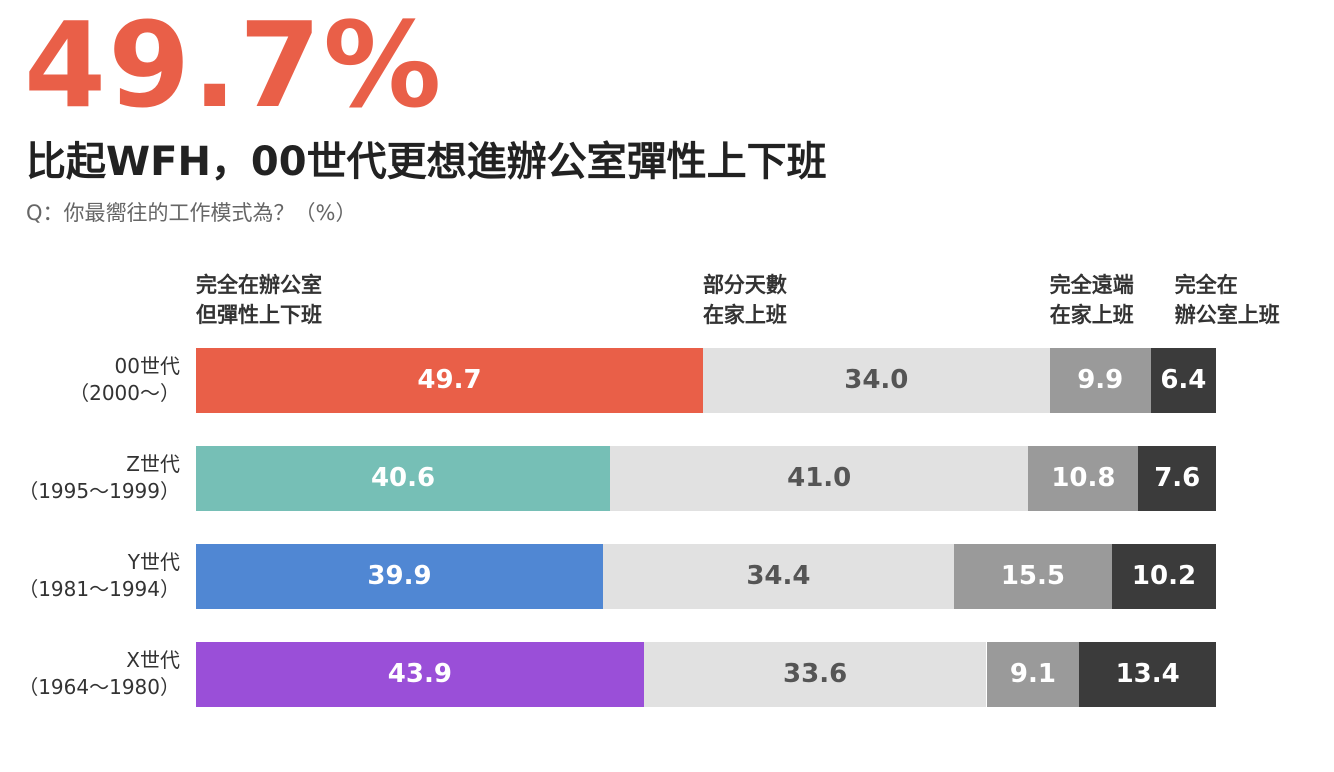 Image resolution: width=1334 pixels, height=772 pixels. What do you see at coordinates (124, 379) in the screenshot?
I see `category-label: 00世代 （2000～）` at bounding box center [124, 379].